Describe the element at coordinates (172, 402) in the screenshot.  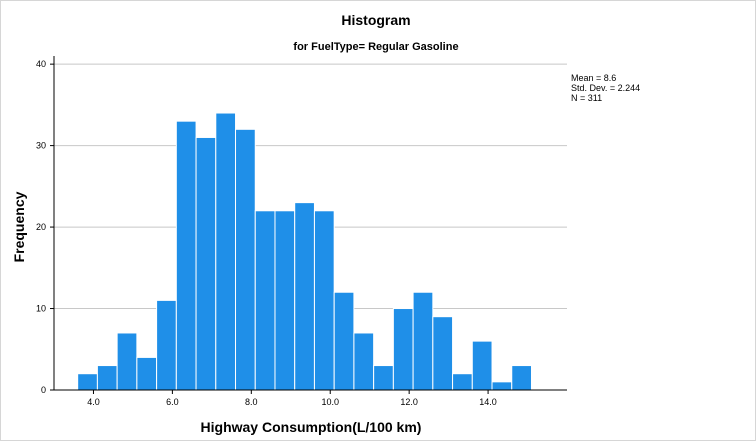
I see `x-tick-label: 6.0` at that location.